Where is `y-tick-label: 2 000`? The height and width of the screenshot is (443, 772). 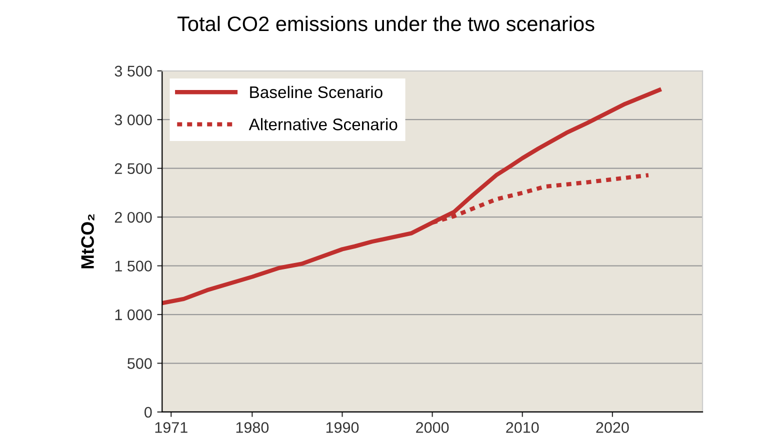
y-tick-label: 2 000 is located at coordinates (133, 217).